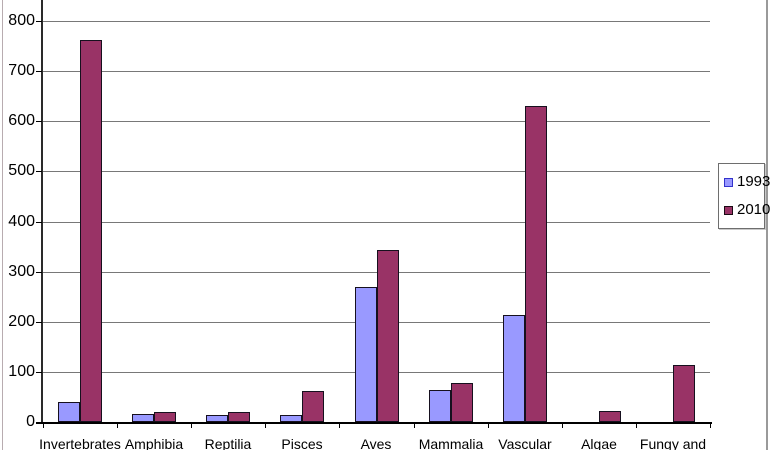 This screenshot has height=450, width=783. Describe the element at coordinates (684, 393) in the screenshot. I see `bar-2010-fungy-and` at that location.